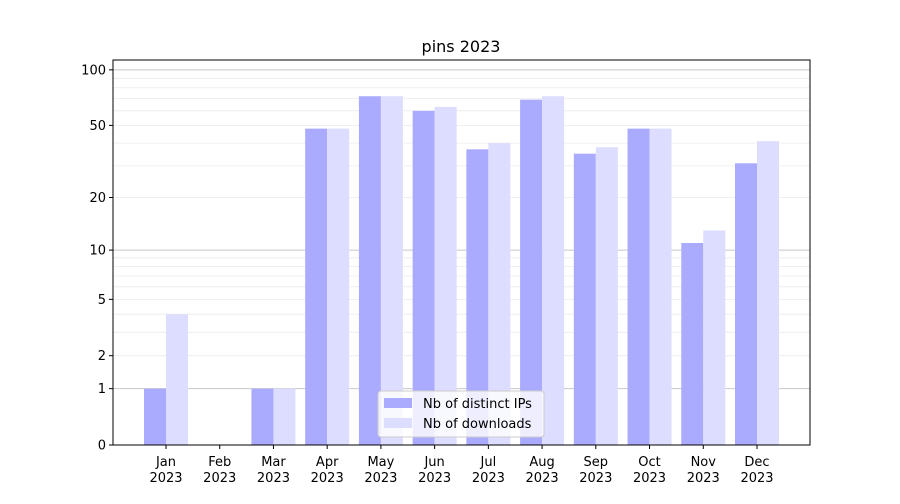 The width and height of the screenshot is (900, 504). What do you see at coordinates (102, 356) in the screenshot?
I see `y-tick-label: 2` at bounding box center [102, 356].